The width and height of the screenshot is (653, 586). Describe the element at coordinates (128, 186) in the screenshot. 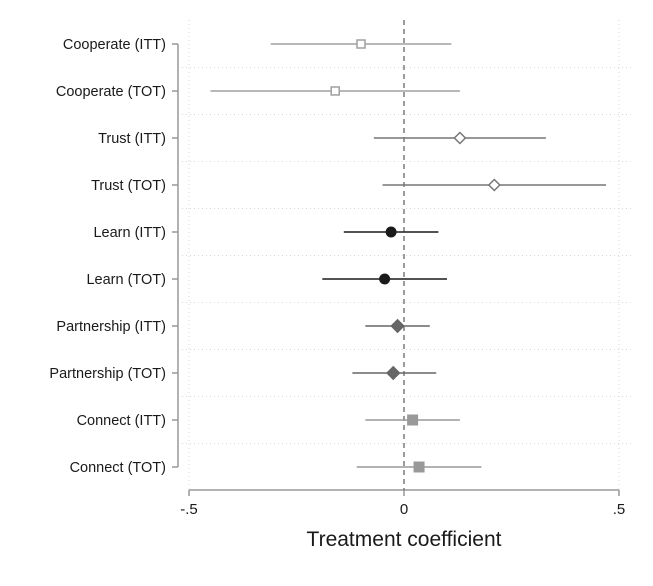

I see `y-tick-label: Trust (TOT)` at that location.